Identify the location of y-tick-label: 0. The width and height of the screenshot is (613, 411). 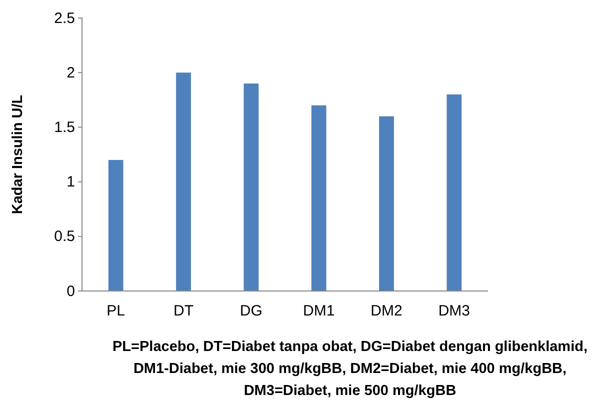
(70, 291).